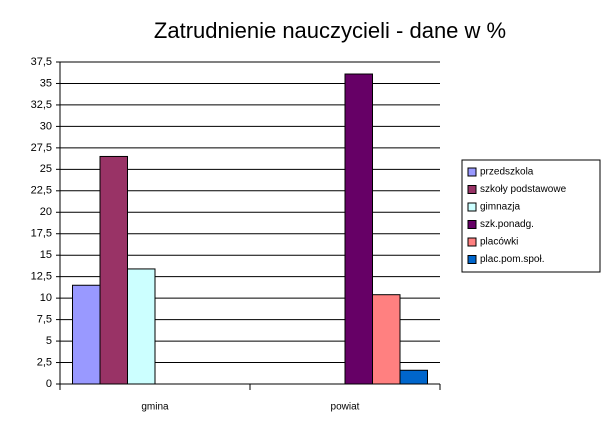  I want to click on y-tick-label: 0, so click(49, 384).